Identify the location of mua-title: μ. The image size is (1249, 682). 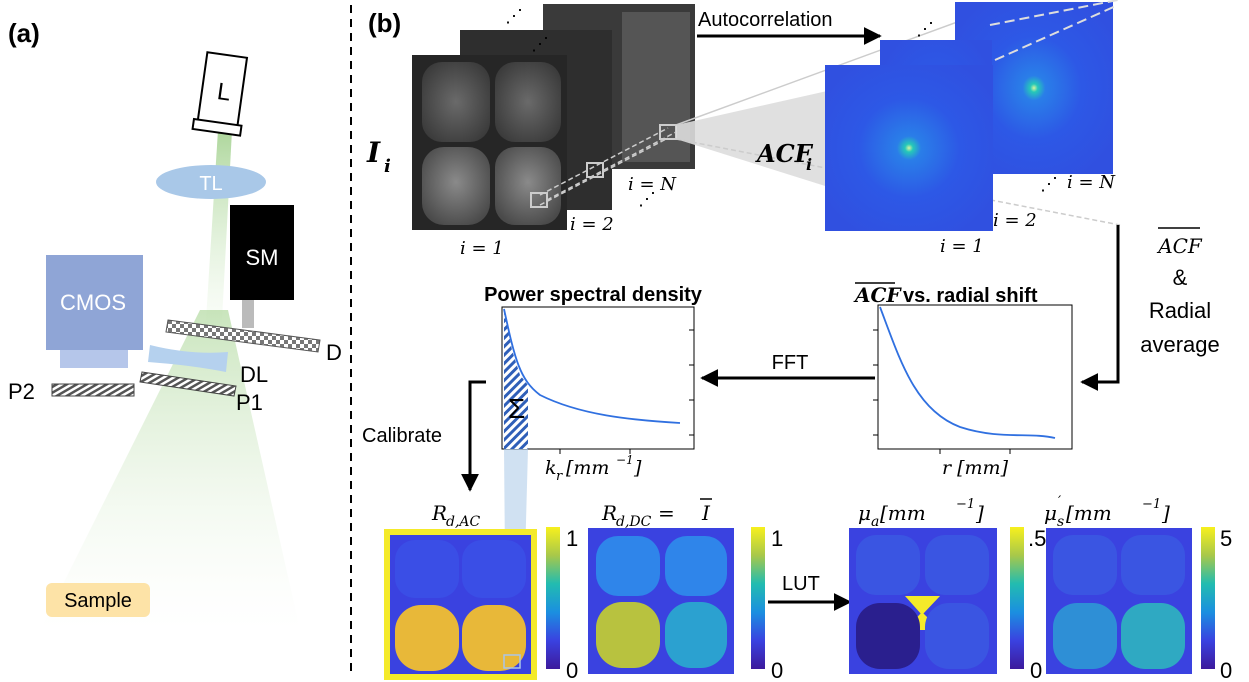
(864, 513).